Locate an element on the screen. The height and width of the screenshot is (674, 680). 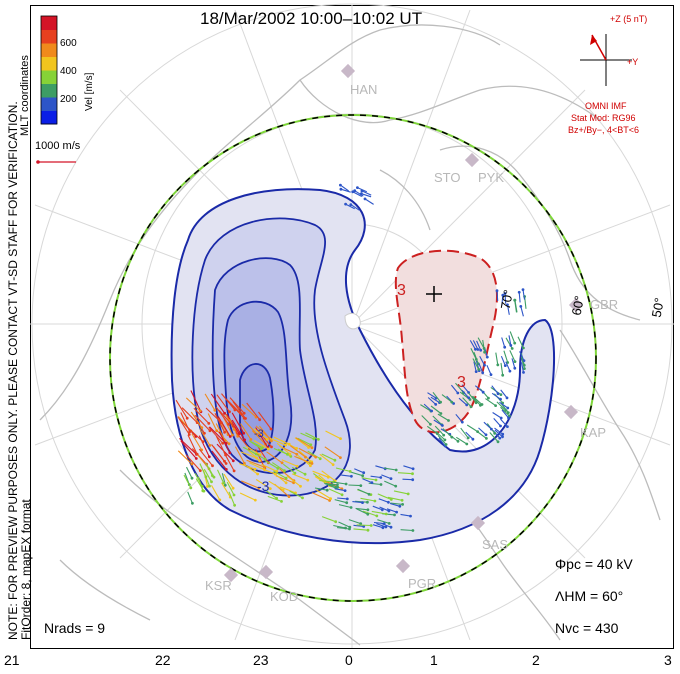
site-ksr: KSR is located at coordinates (218, 585).